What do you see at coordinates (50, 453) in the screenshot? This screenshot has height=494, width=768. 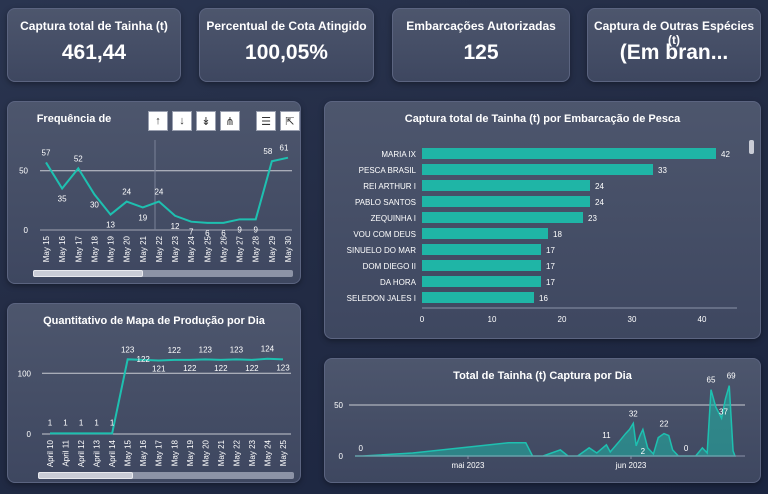 I see `x-tick-label: April 10` at bounding box center [50, 453].